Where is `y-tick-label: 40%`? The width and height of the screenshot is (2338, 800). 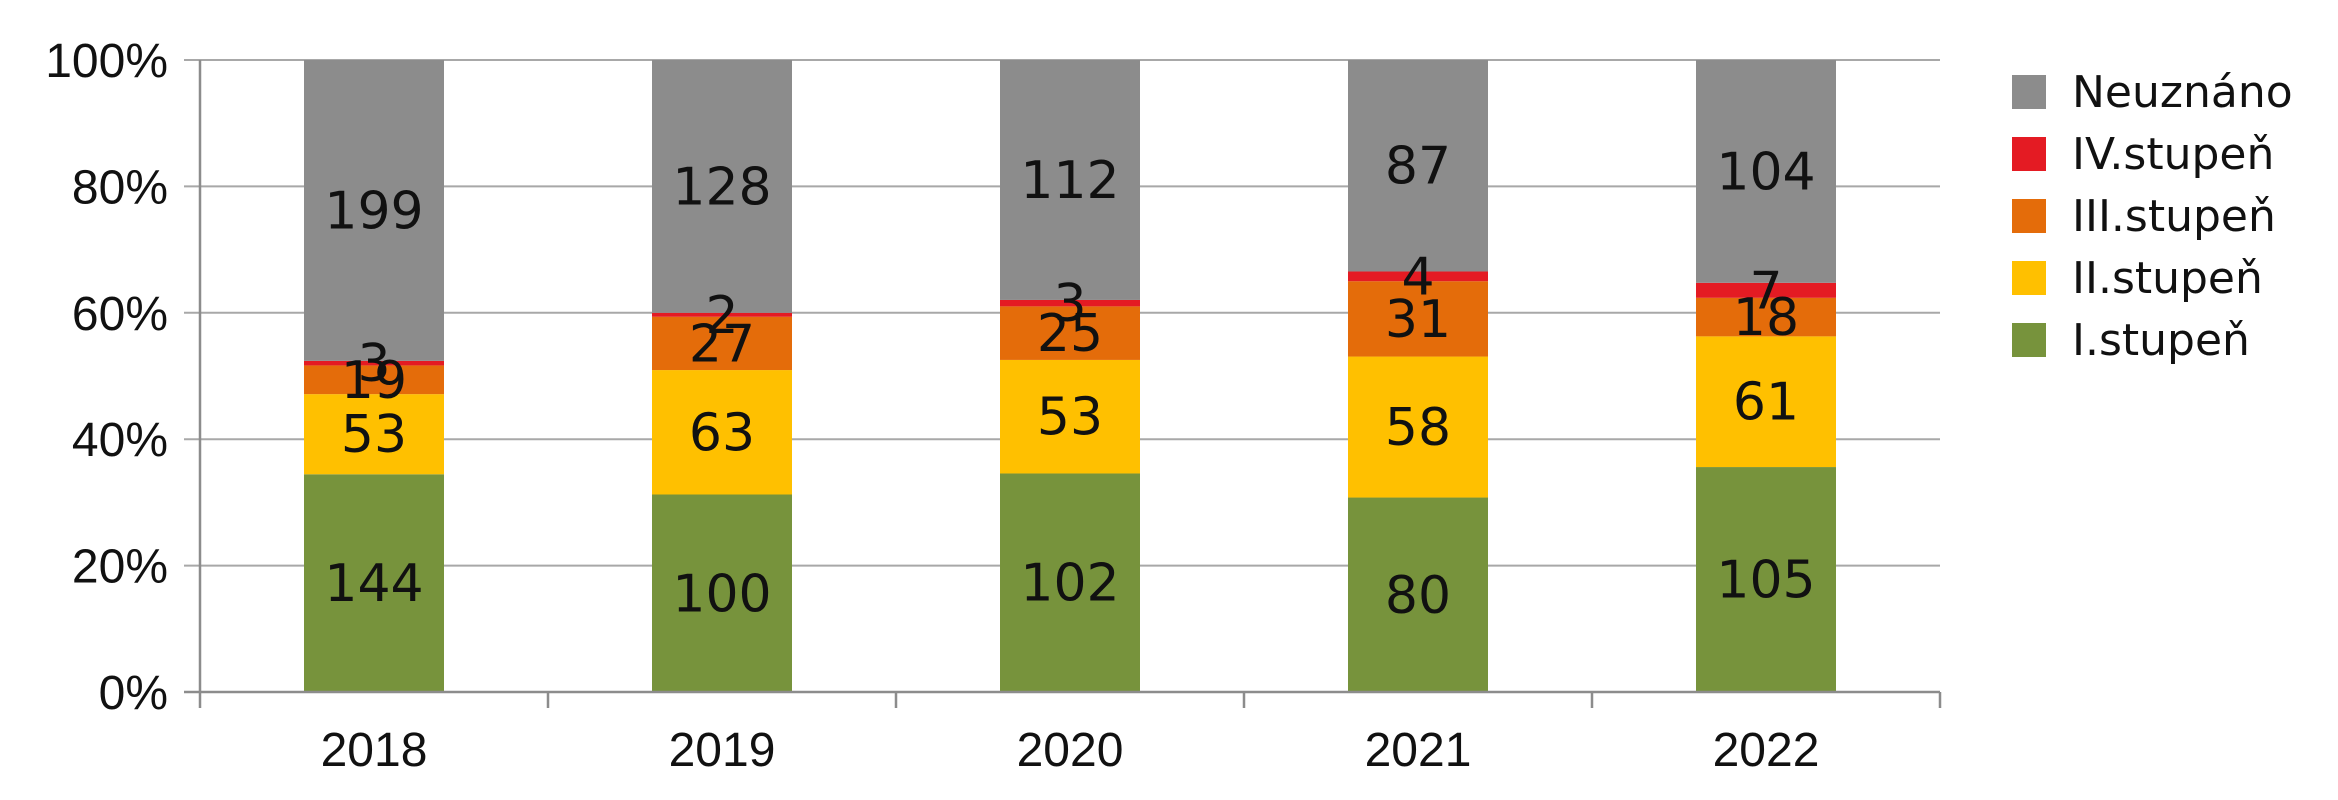 y-tick-label: 40% is located at coordinates (120, 440).